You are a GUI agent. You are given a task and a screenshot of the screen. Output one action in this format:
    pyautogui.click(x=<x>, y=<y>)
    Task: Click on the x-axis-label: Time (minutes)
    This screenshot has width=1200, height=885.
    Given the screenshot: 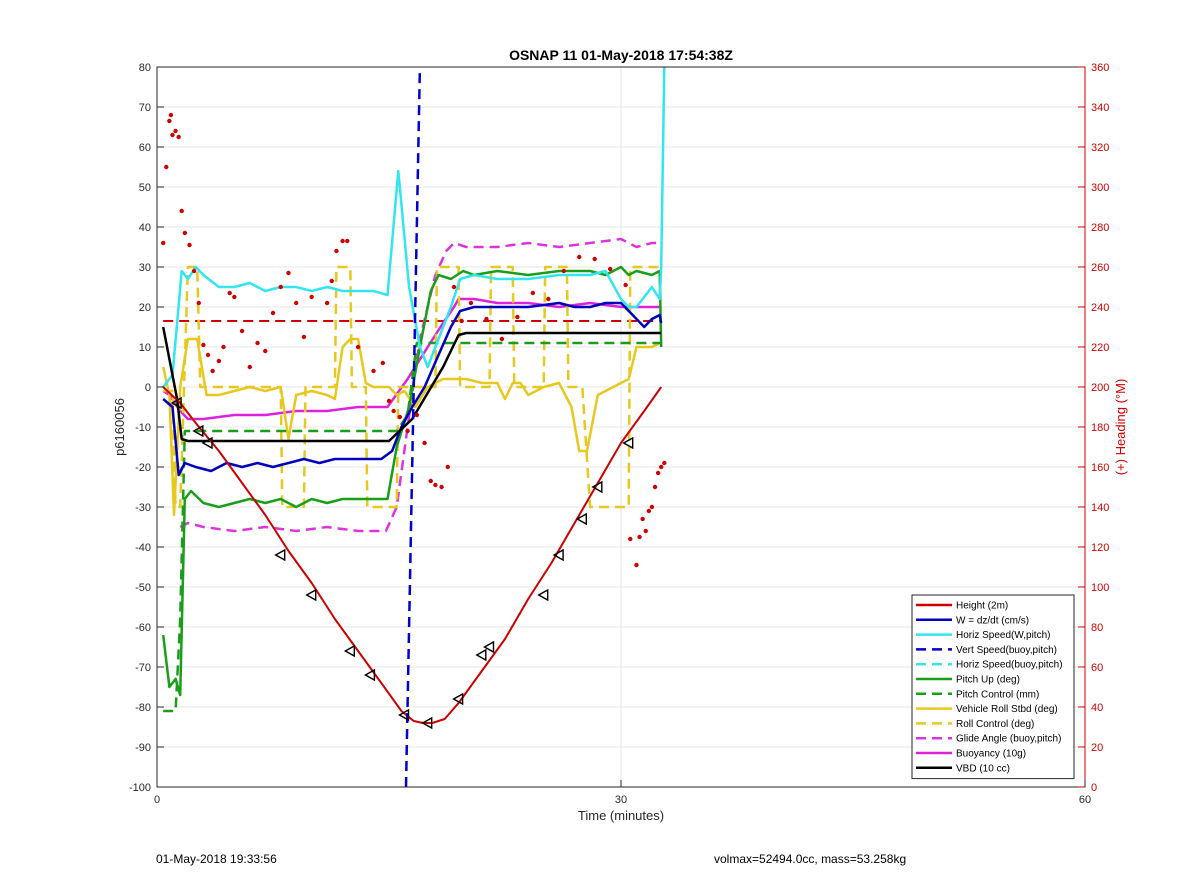 What is the action you would take?
    pyautogui.click(x=621, y=815)
    